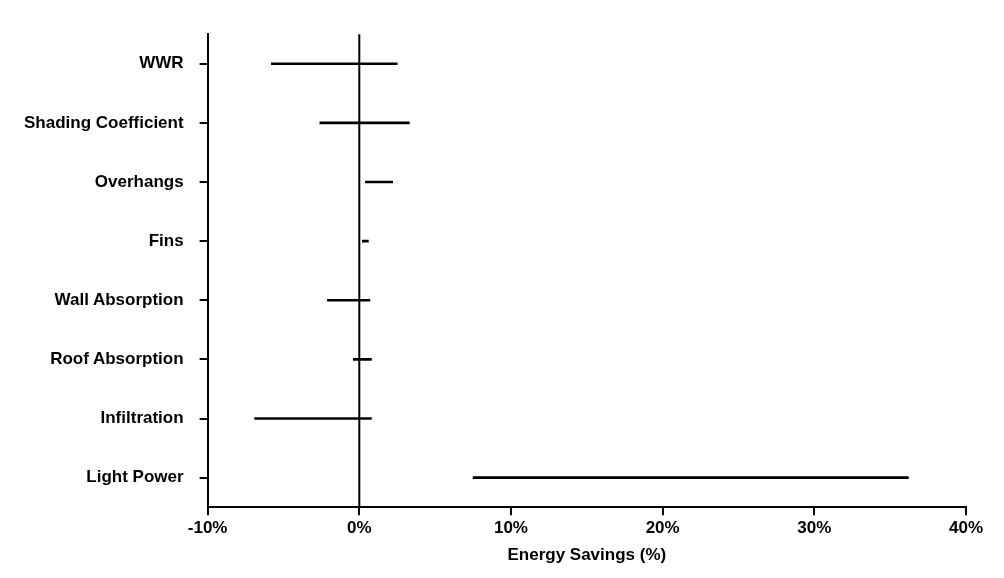 Image resolution: width=1004 pixels, height=578 pixels. Describe the element at coordinates (587, 555) in the screenshot. I see `x-axis-title: Energy Savings (%)` at that location.